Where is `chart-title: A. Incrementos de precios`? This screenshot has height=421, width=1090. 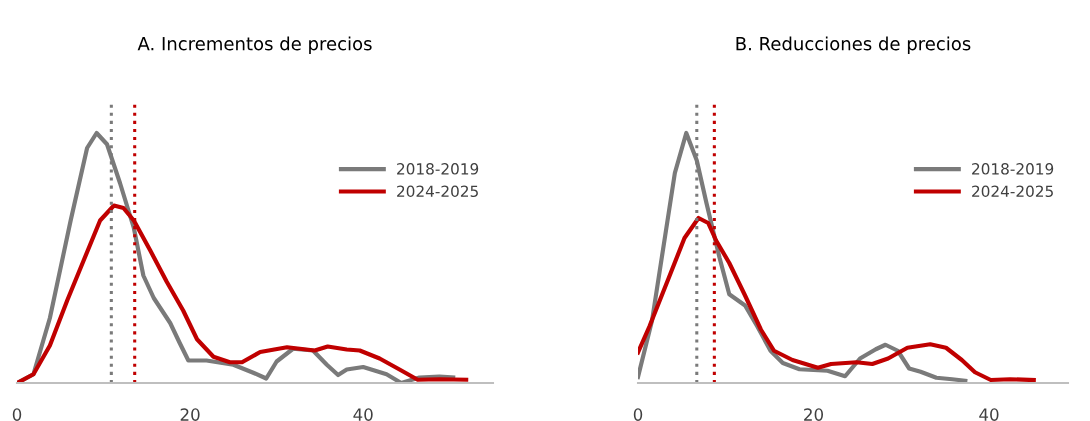 chart-title: A. Incrementos de precios is located at coordinates (254, 45).